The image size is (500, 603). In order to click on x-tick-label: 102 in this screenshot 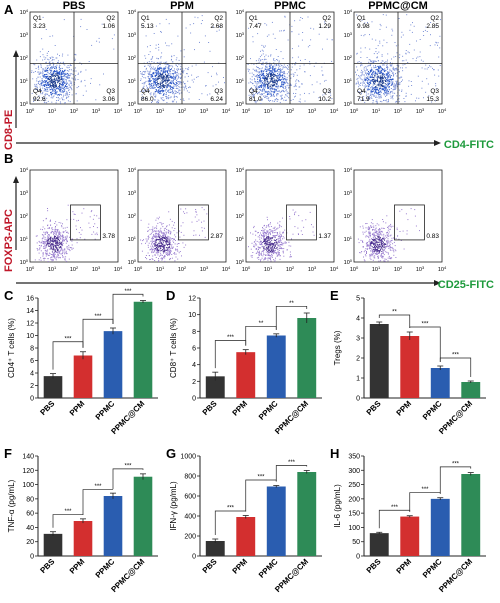, I will do `click(182, 269)`.